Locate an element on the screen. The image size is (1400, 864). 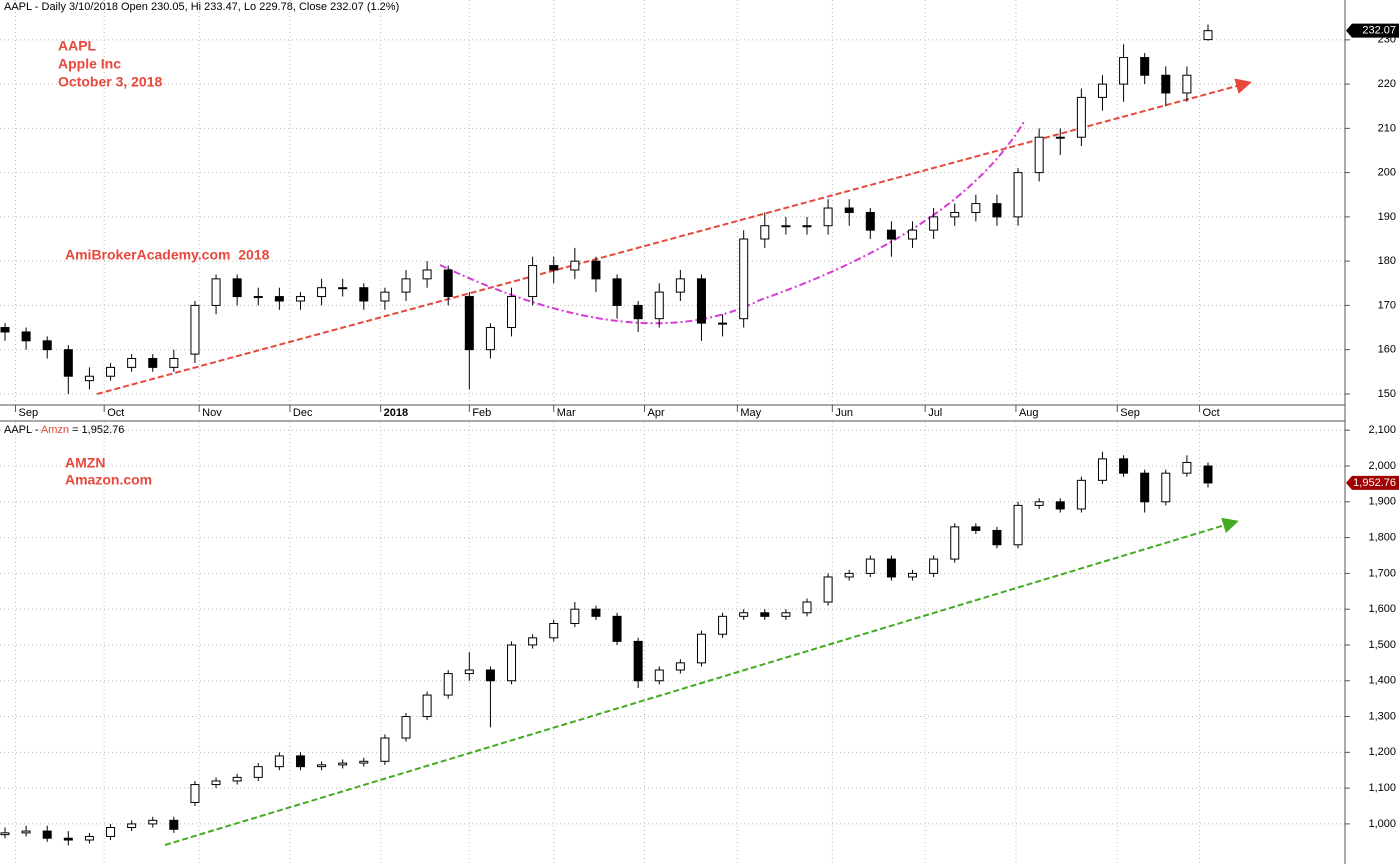
x-tick-label: May is located at coordinates (750, 413).